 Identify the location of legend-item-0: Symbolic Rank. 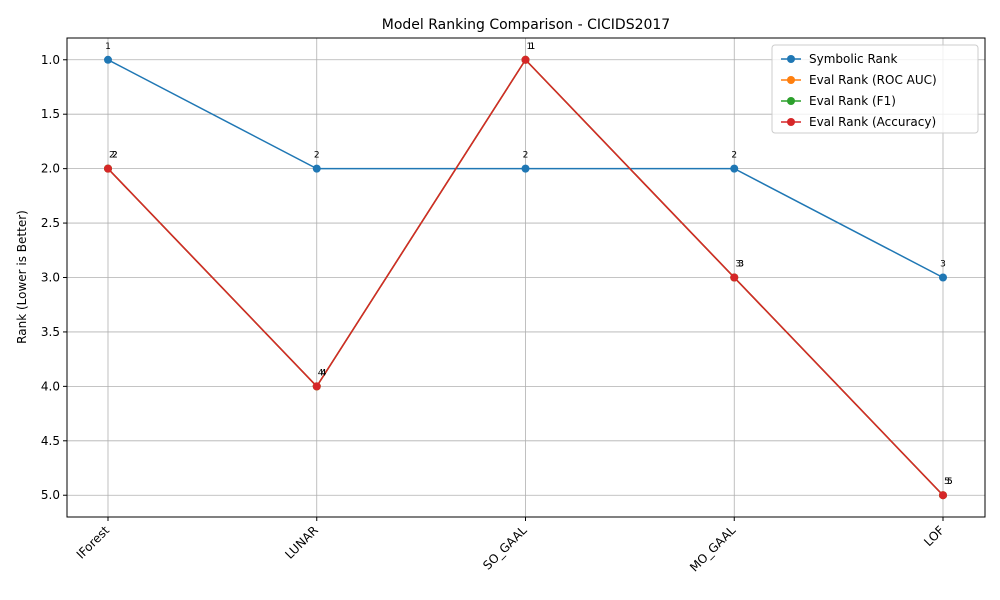
(839, 59).